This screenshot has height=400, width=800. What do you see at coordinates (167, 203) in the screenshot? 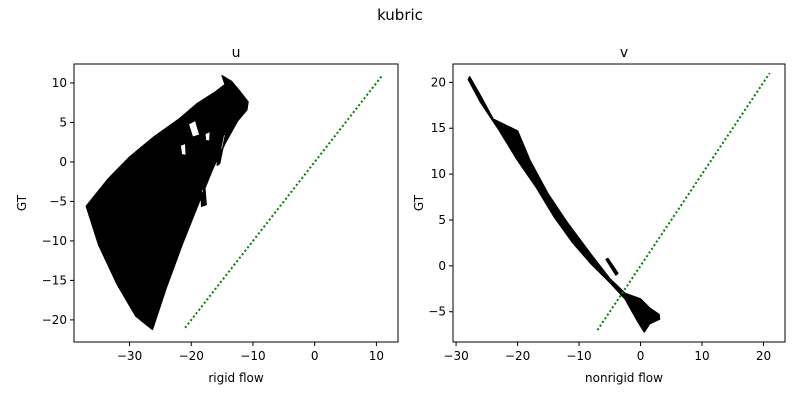
I see `point-cloud-u` at bounding box center [167, 203].